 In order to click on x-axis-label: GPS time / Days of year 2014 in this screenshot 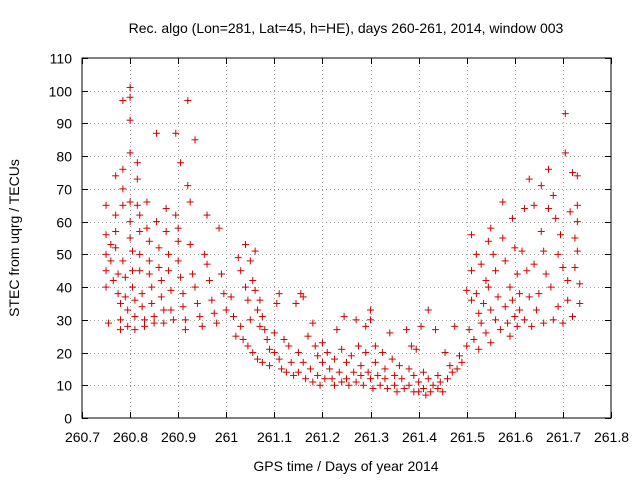, I will do `click(345, 466)`.